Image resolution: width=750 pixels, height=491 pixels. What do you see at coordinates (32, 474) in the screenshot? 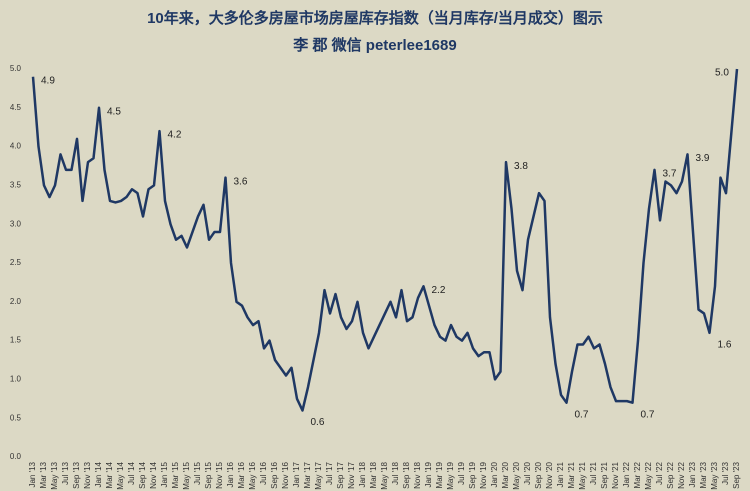
I see `x-tick-label: Jan '13` at bounding box center [32, 474].